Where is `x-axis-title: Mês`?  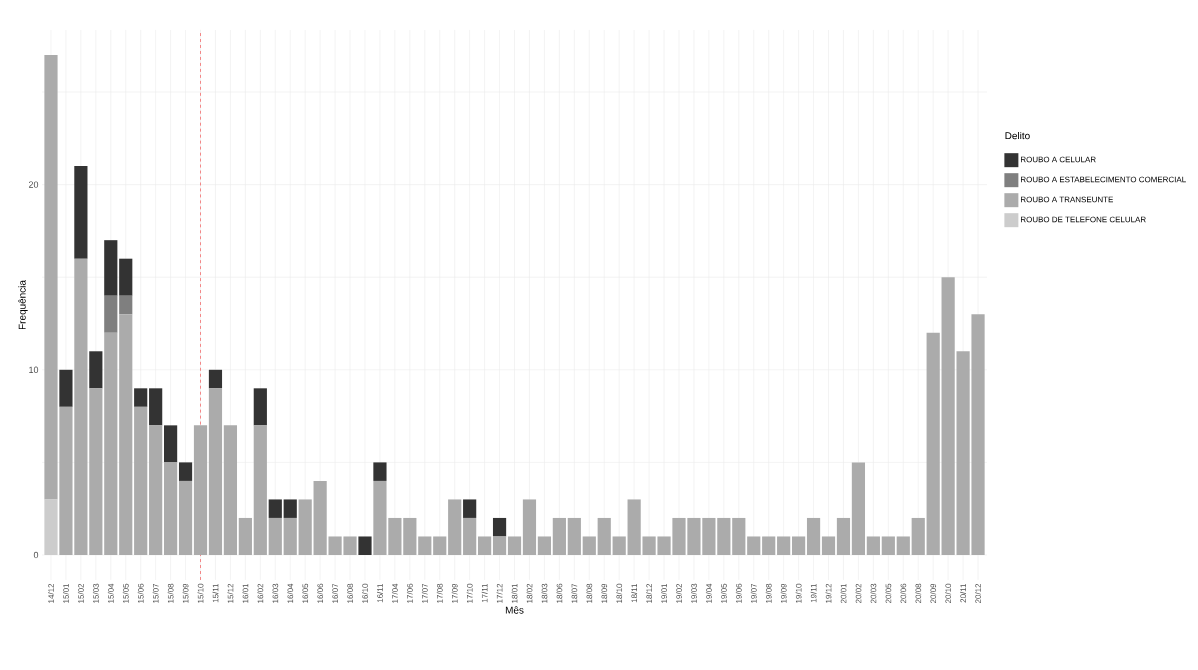 x-axis-title: Mês is located at coordinates (514, 610).